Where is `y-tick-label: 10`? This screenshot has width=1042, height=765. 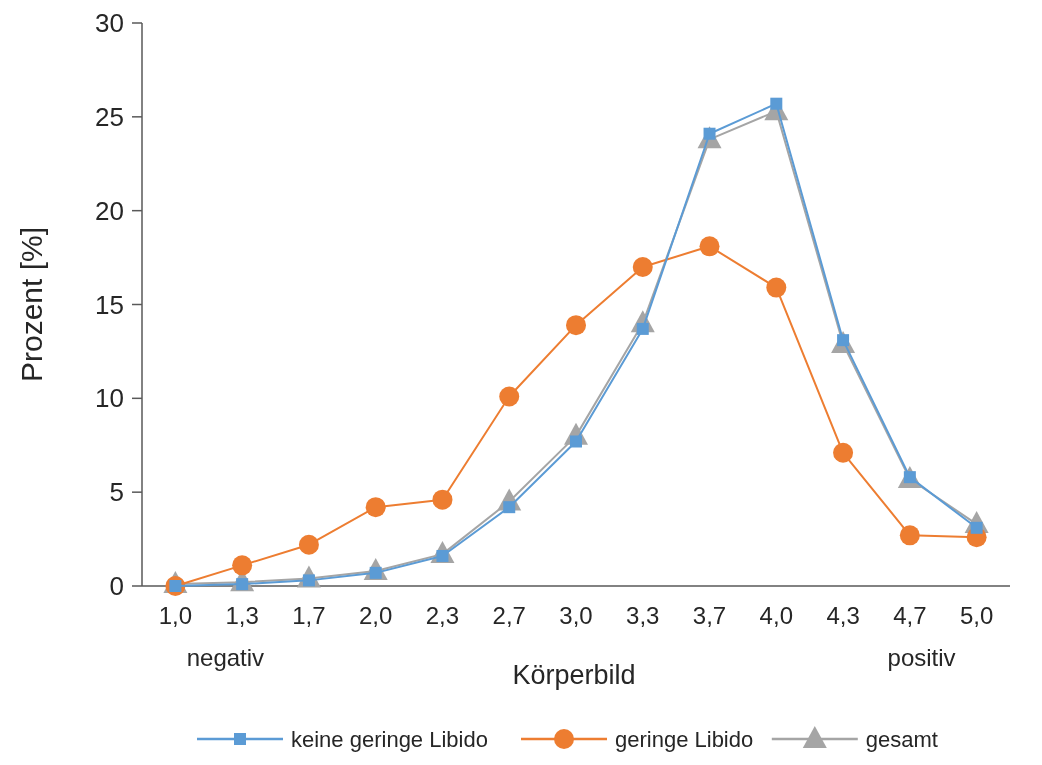 y-tick-label: 10 is located at coordinates (109, 398).